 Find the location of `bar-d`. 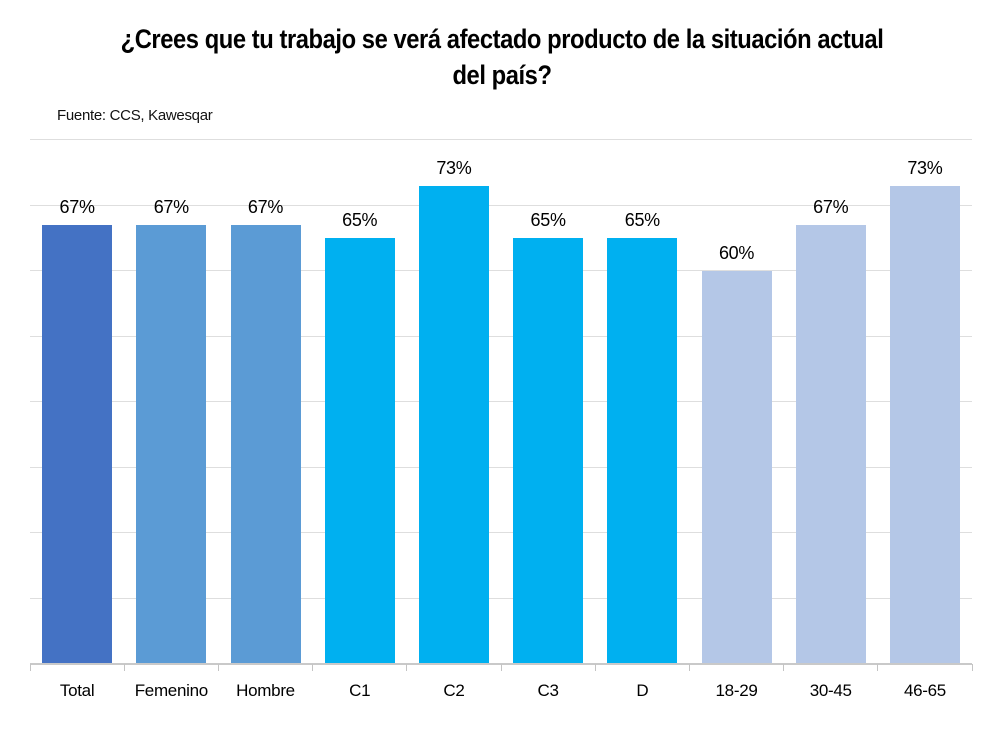

bar-d is located at coordinates (642, 451).